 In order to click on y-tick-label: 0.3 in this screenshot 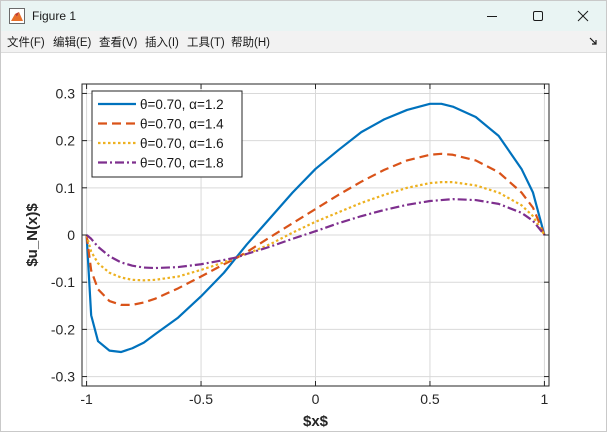, I will do `click(66, 93)`.